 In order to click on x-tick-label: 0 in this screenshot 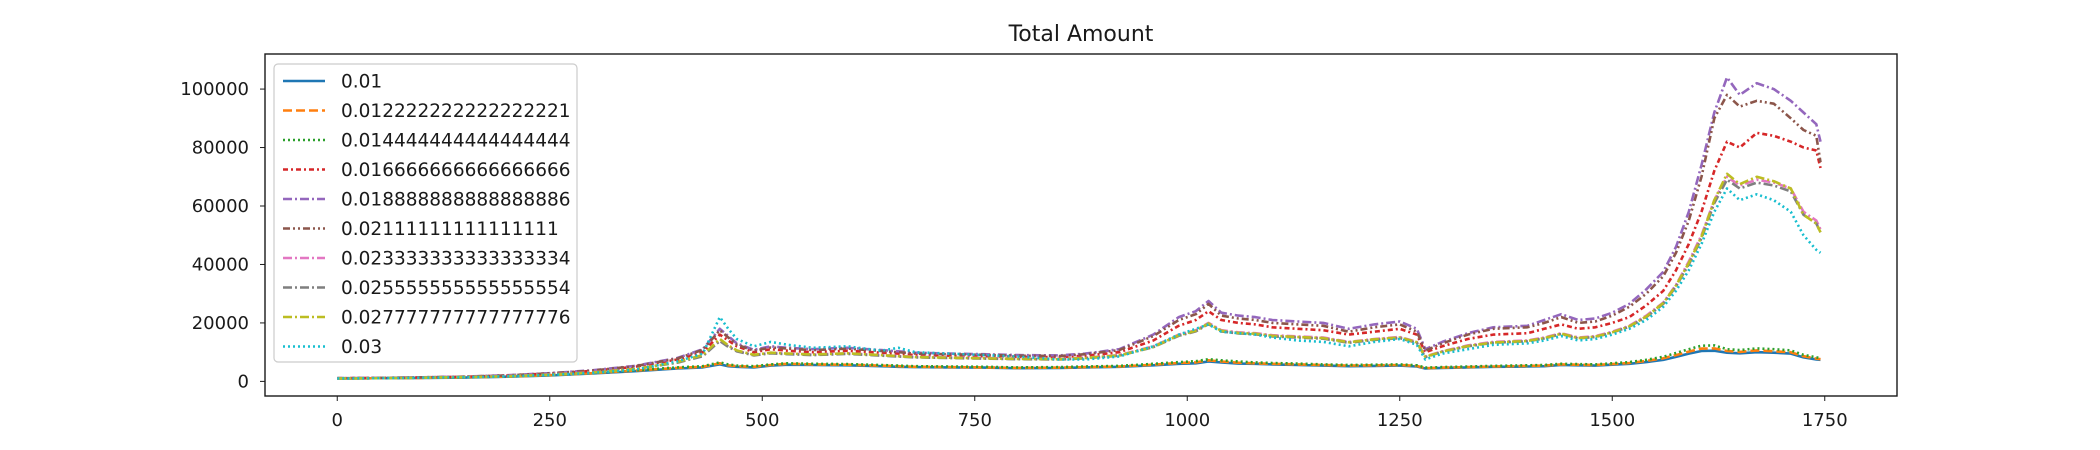, I will do `click(337, 420)`.